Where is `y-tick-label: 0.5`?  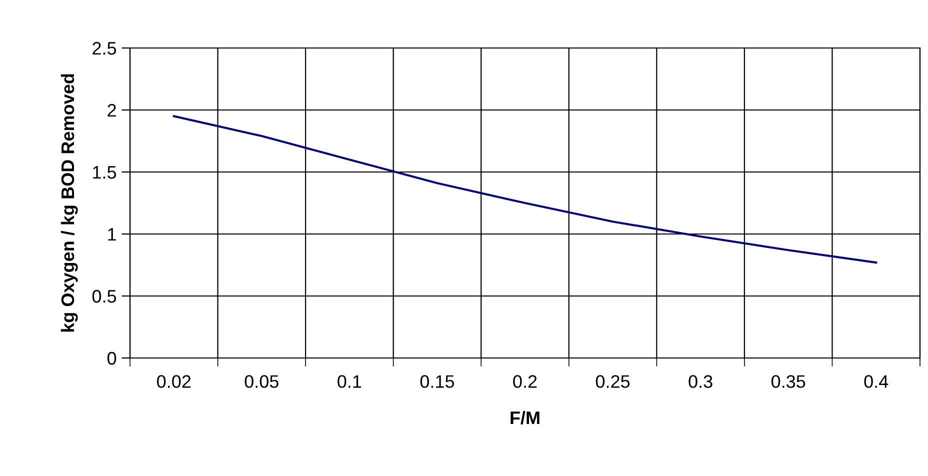
y-tick-label: 0.5 is located at coordinates (104, 296).